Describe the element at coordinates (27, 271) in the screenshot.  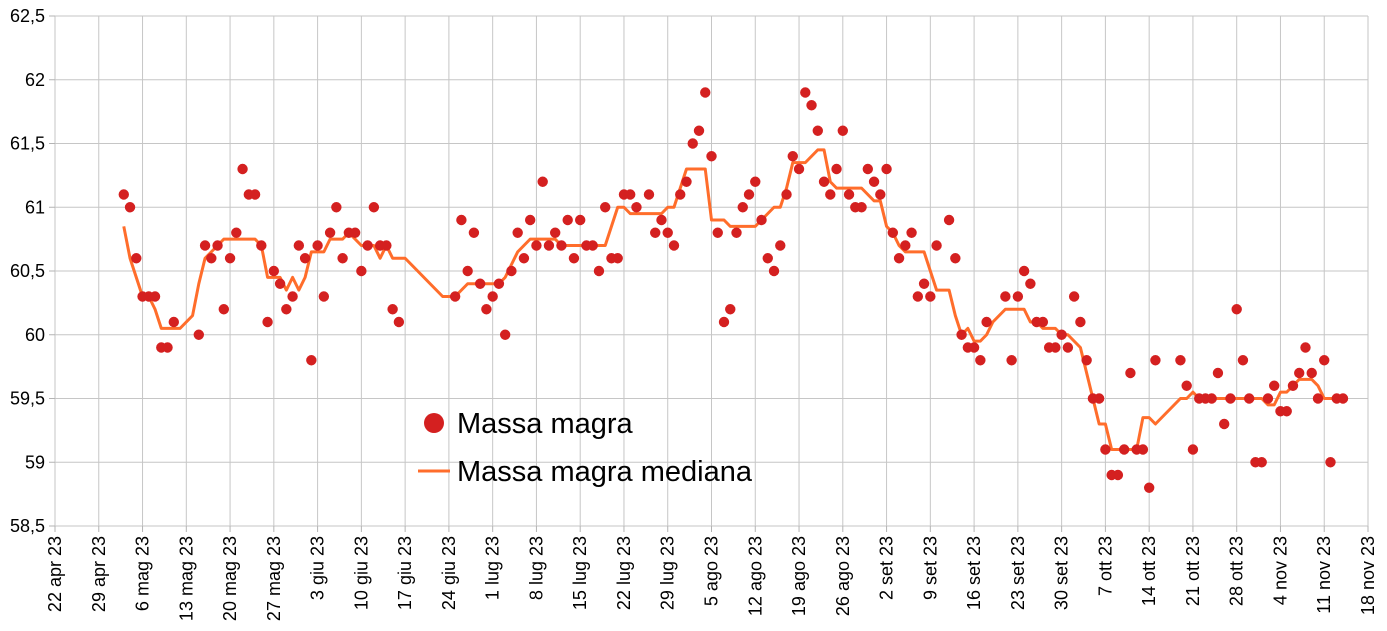
I see `y-tick-label: 60,5` at that location.